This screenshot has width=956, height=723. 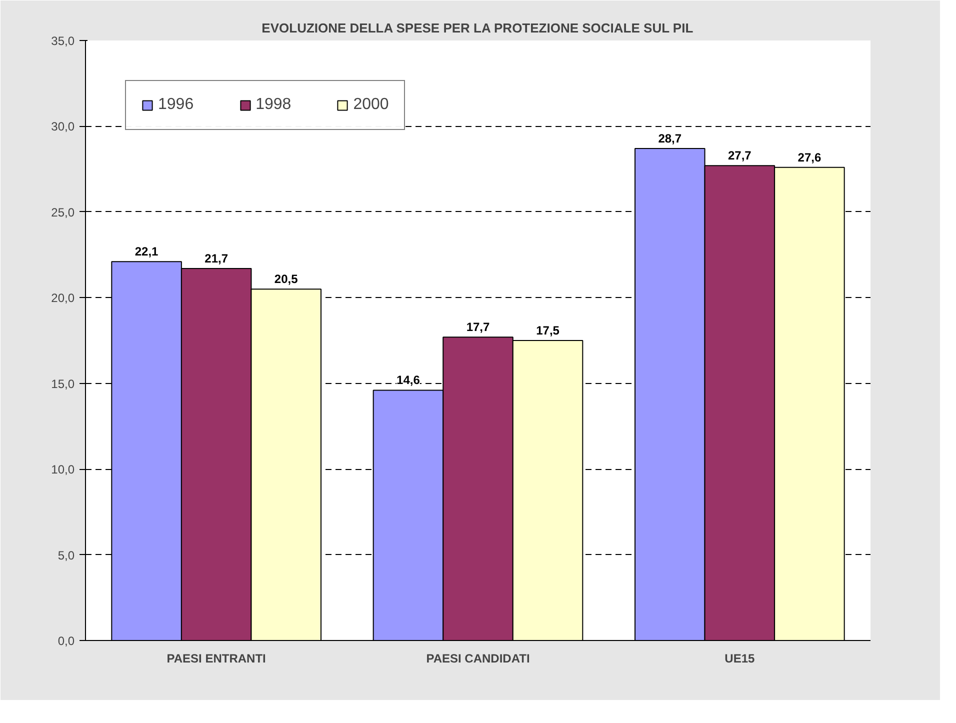 What do you see at coordinates (66, 641) in the screenshot?
I see `y-tick-label: 0,0` at bounding box center [66, 641].